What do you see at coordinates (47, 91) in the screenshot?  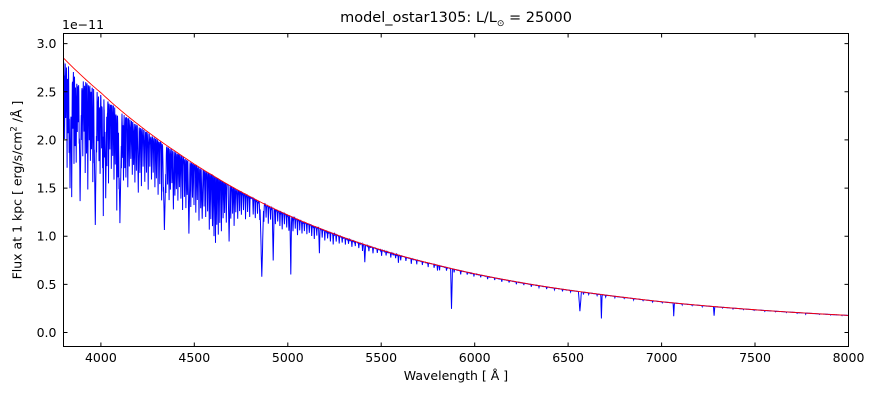 I see `y-tick-label: 2.5` at bounding box center [47, 91].